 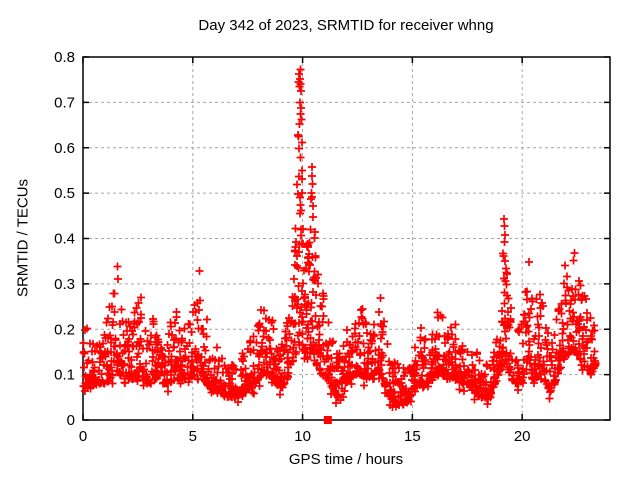 I want to click on flag-square-marker, so click(x=327, y=420).